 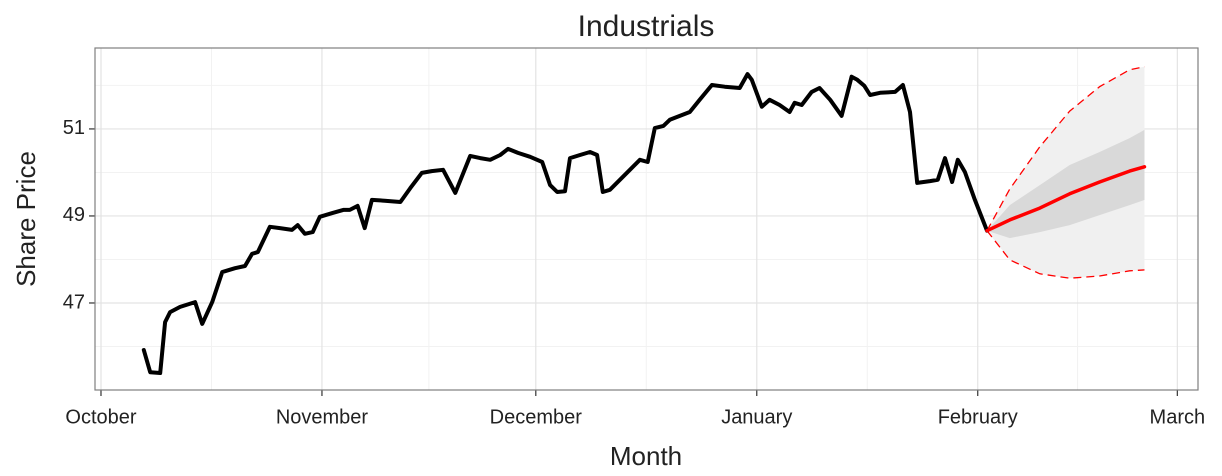 I want to click on y-tick-label: 51, so click(x=74, y=128).